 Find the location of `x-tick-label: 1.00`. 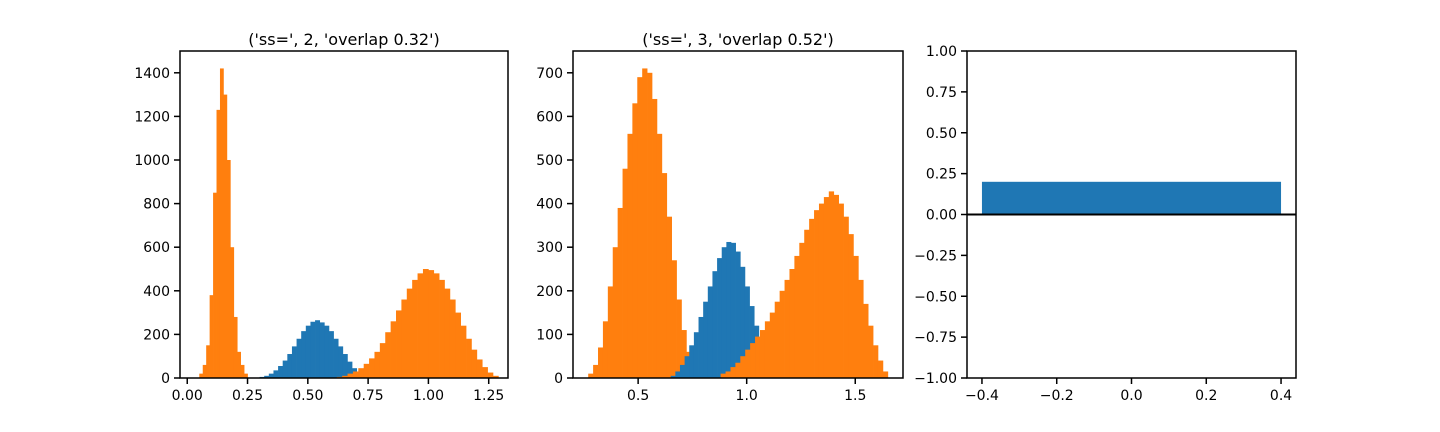

x-tick-label: 1.00 is located at coordinates (428, 396).